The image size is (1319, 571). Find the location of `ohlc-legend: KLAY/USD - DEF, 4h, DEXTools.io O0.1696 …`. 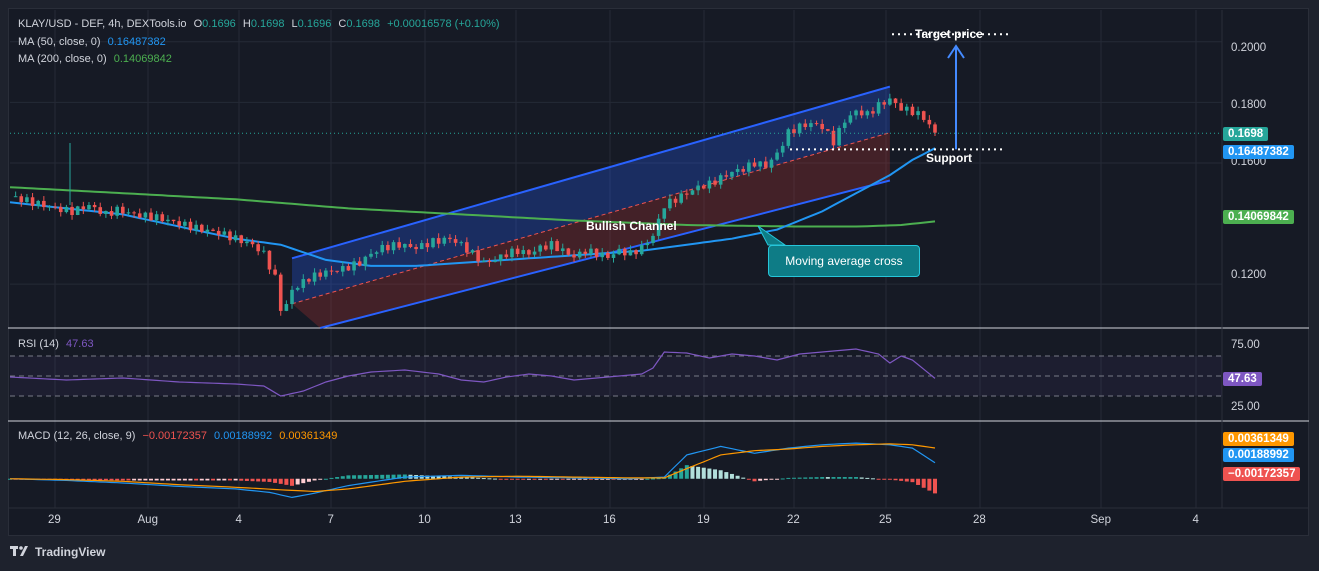

ohlc-legend: KLAY/USD - DEF, 4h, DEXTools.io O0.1696 … is located at coordinates (261, 24).